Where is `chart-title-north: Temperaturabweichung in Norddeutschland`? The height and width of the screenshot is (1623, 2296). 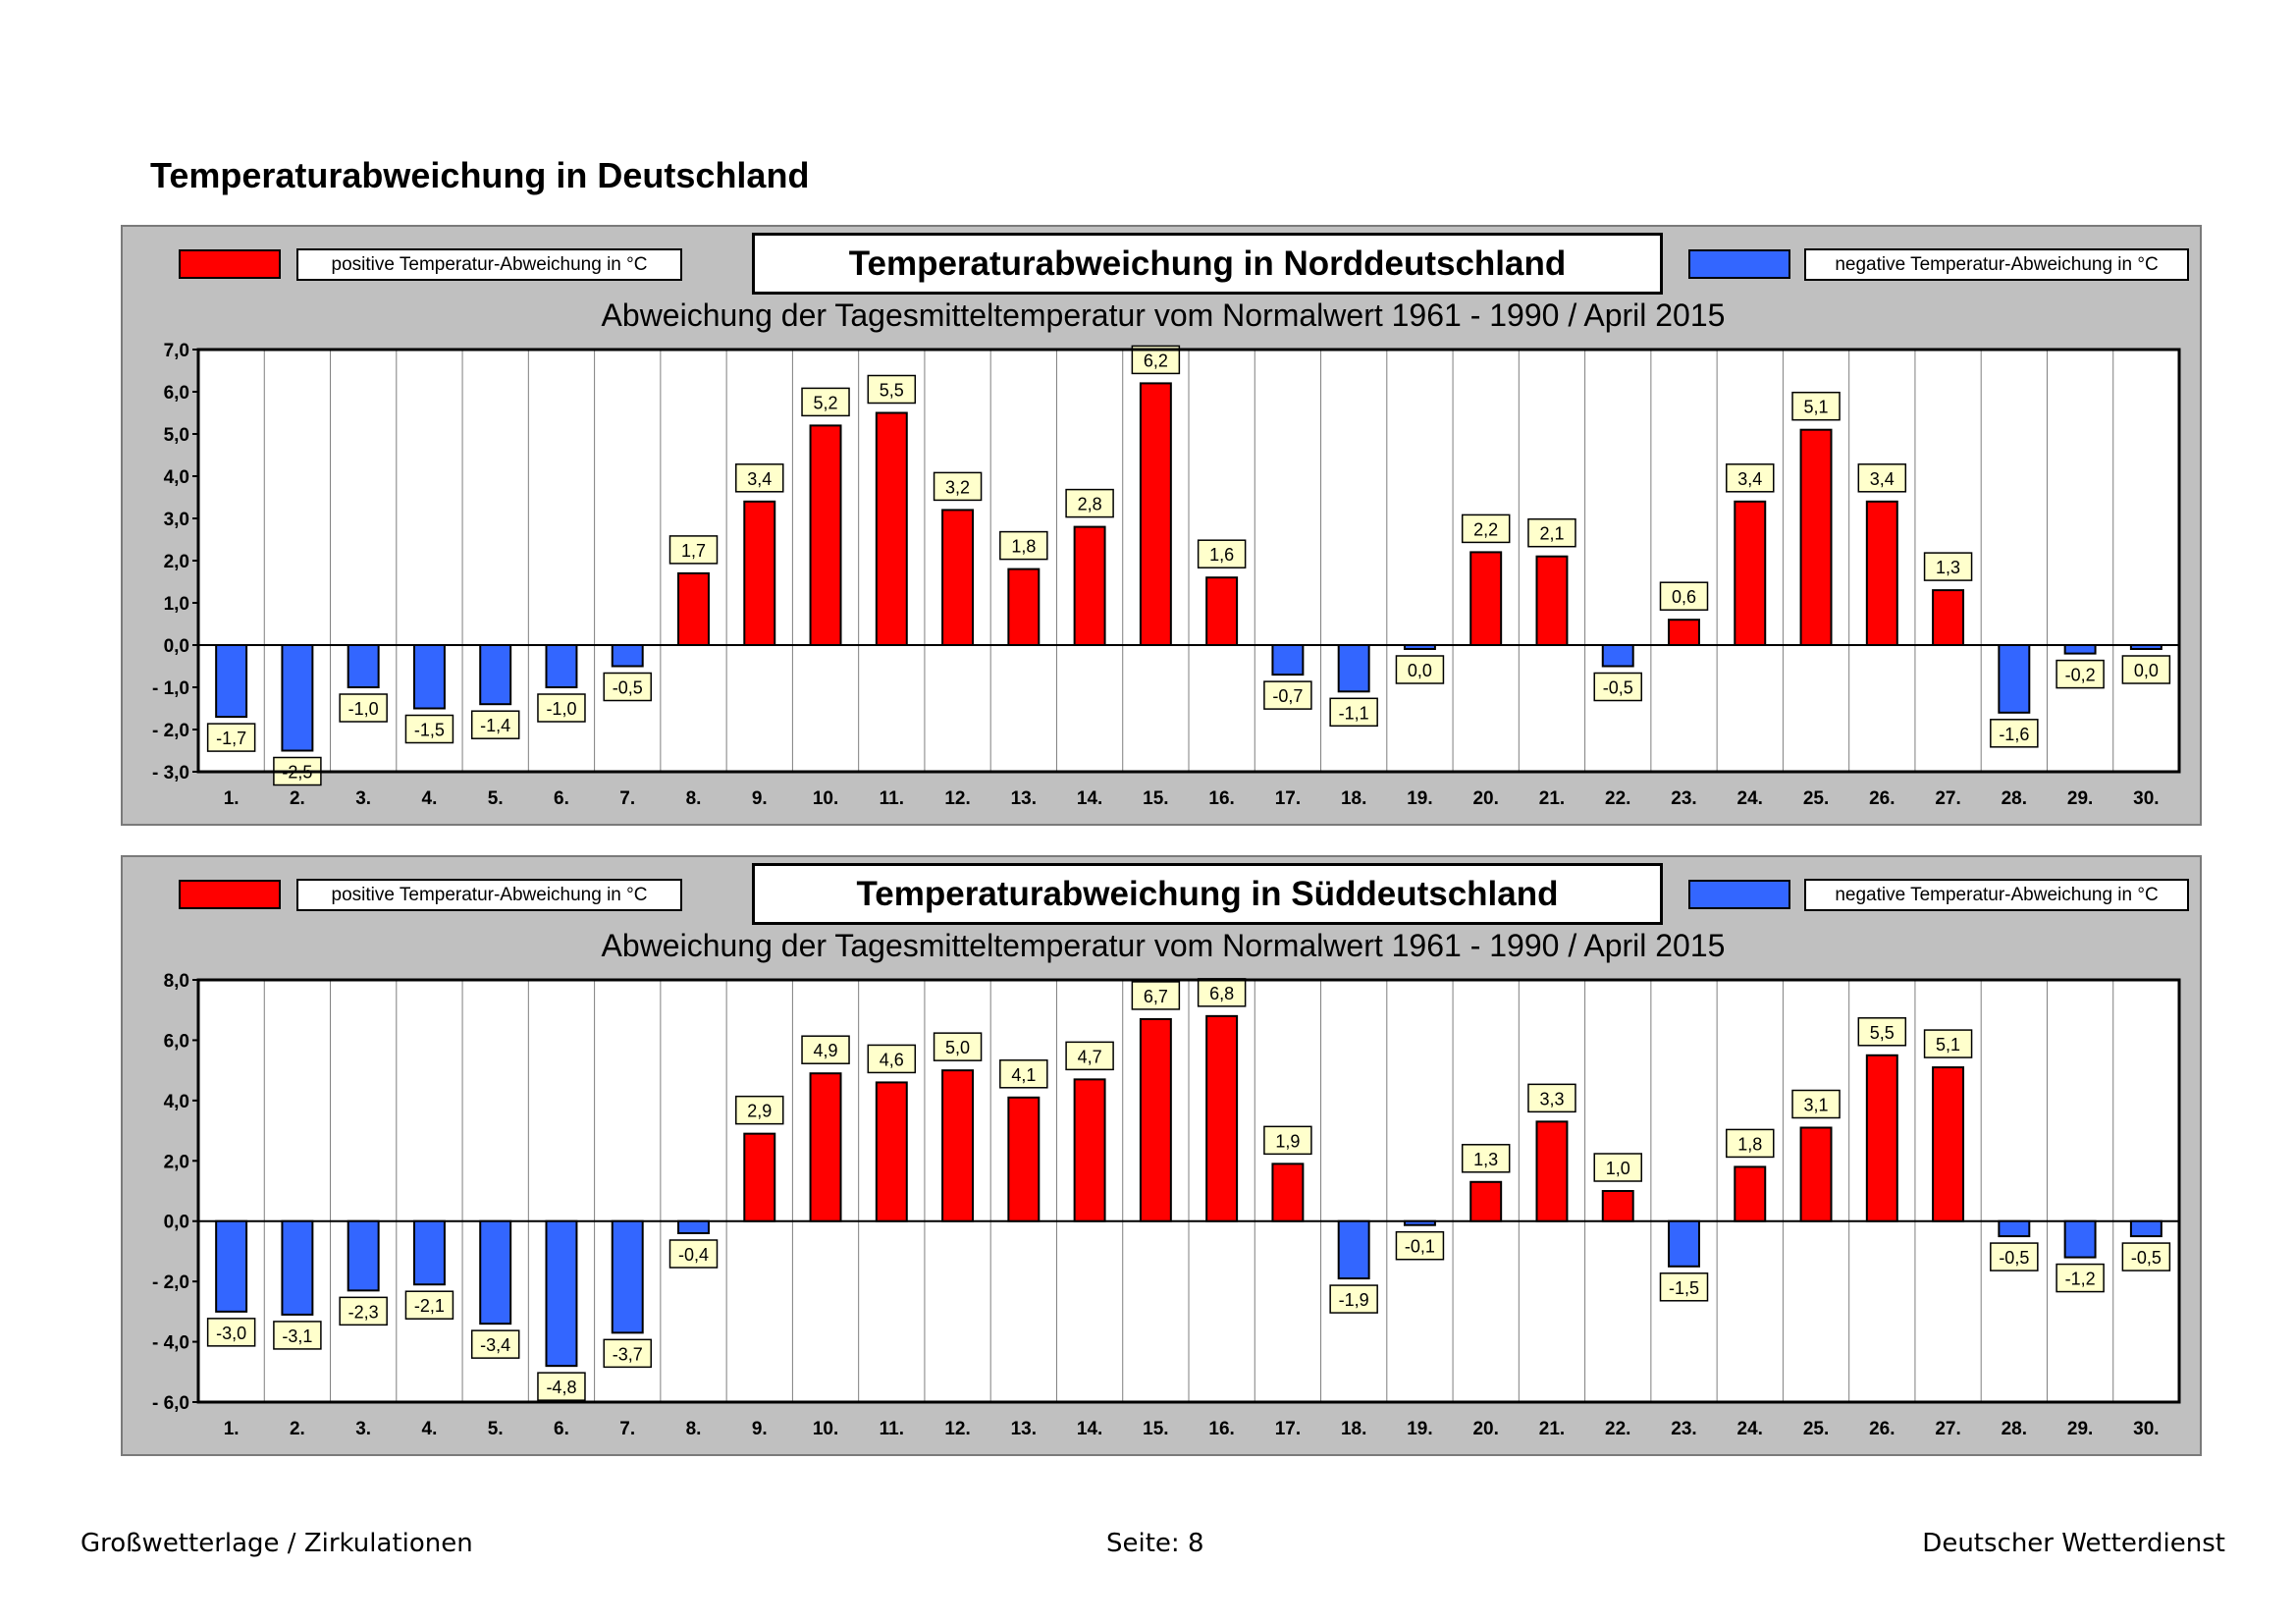 chart-title-north: Temperaturabweichung in Norddeutschland is located at coordinates (1207, 264).